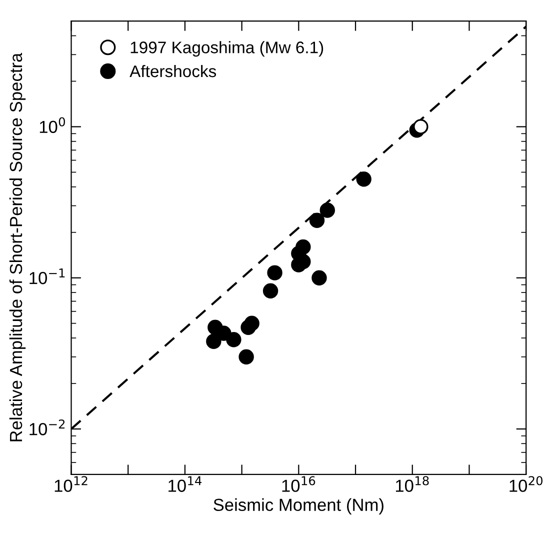  I want to click on y-tick-label: 10$^{0}$, so click(53, 125).